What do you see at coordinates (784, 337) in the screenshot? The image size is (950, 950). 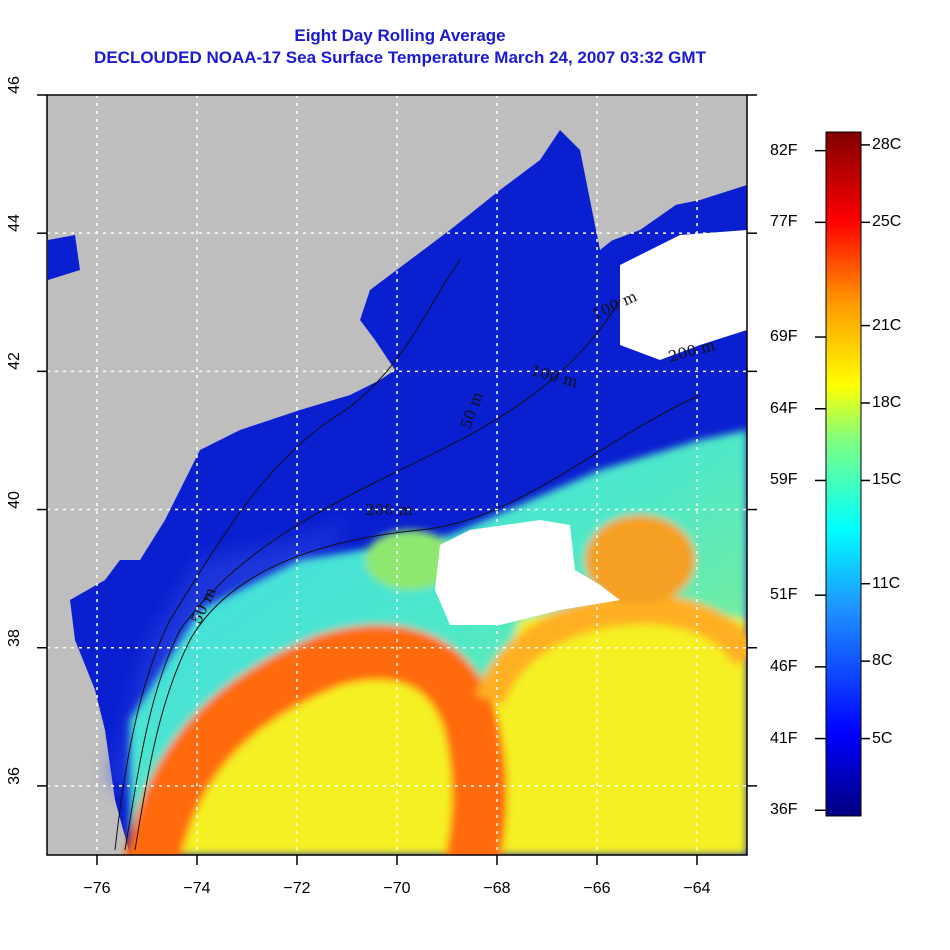 I see `tick-label: 69F` at bounding box center [784, 337].